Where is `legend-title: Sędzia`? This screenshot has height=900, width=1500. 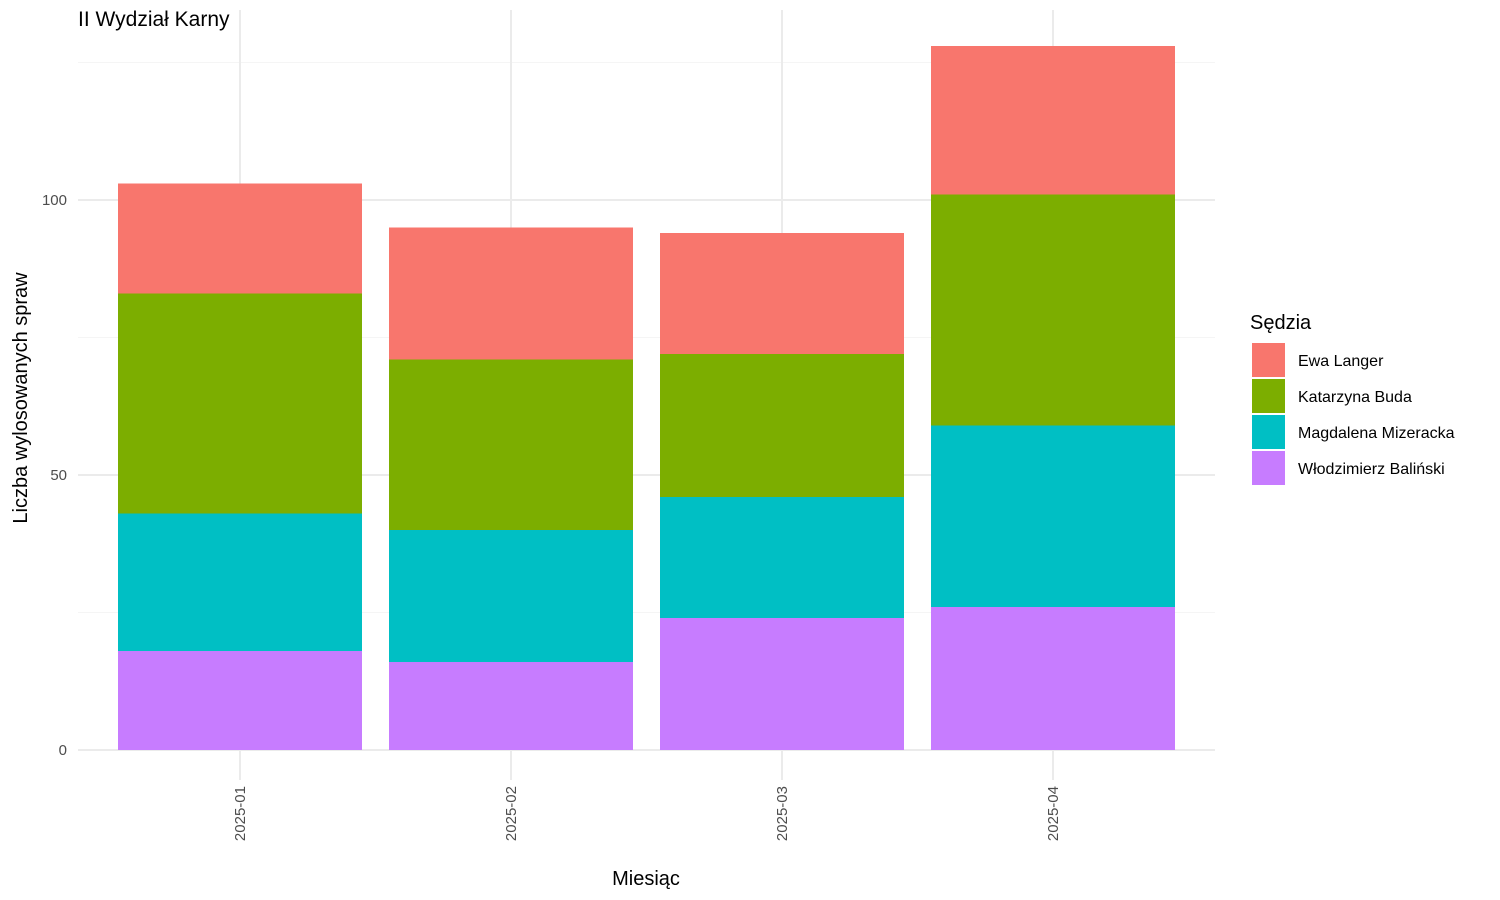 legend-title: Sędzia is located at coordinates (1281, 323).